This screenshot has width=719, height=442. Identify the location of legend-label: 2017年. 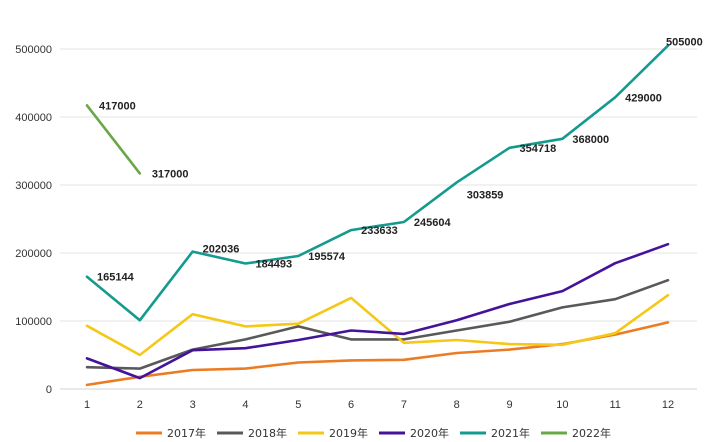
(186, 433).